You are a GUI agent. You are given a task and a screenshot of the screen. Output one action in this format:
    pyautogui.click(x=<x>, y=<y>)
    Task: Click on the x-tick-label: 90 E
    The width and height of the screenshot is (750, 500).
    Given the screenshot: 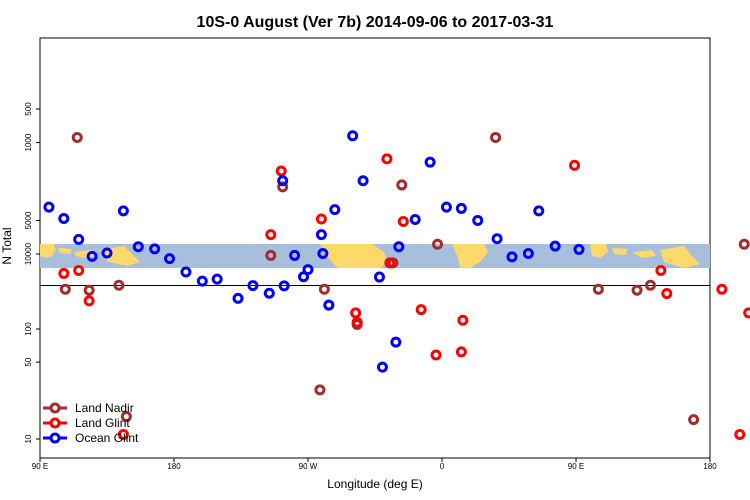 What is the action you would take?
    pyautogui.click(x=40, y=466)
    